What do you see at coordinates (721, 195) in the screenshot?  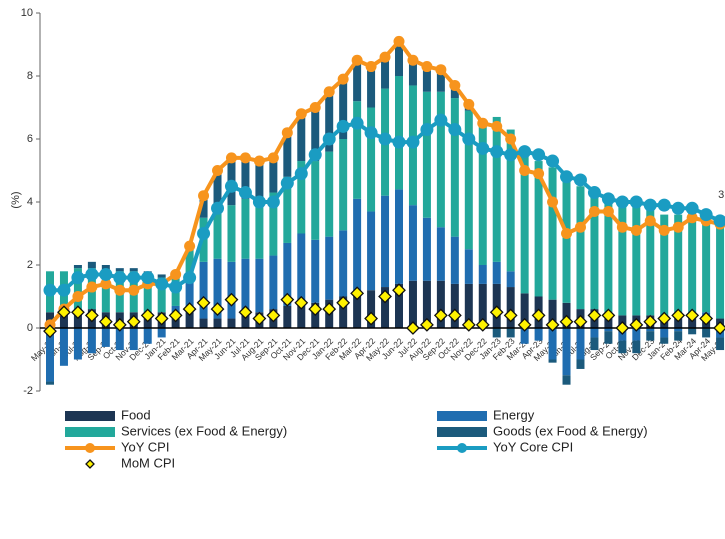 I see `value-label: 3.4` at bounding box center [721, 195].